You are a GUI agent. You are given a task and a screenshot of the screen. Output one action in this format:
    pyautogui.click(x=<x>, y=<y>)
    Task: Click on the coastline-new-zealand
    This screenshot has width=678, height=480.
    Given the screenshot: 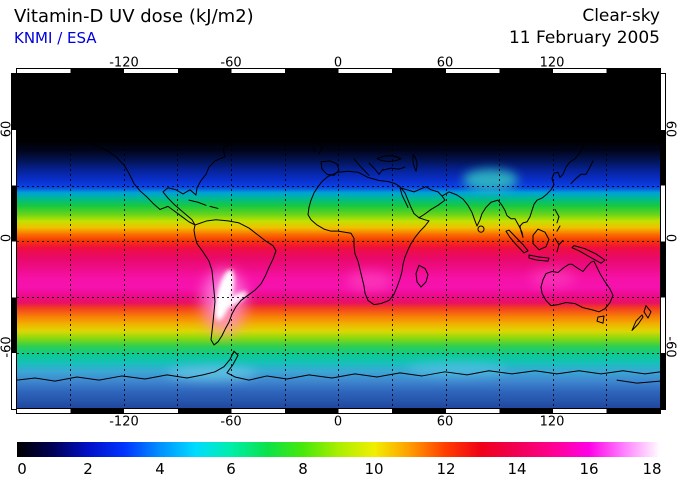 What is the action you would take?
    pyautogui.click(x=641, y=318)
    